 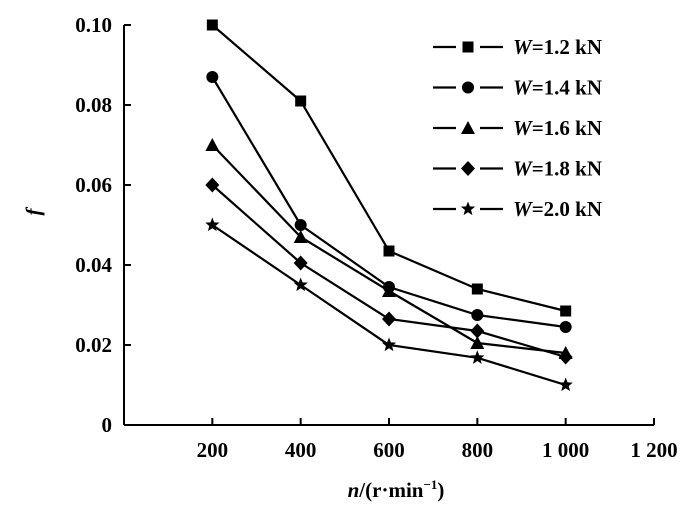 I want to click on x-tick-label: 600, so click(x=389, y=450).